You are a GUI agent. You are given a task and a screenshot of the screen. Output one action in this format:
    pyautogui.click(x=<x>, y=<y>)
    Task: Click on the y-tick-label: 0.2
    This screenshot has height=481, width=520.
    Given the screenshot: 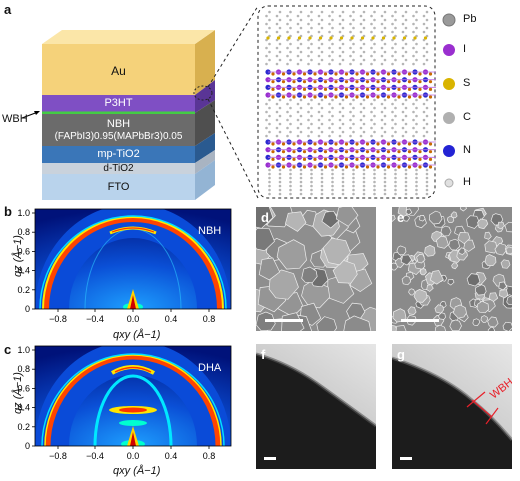 What is the action you would take?
    pyautogui.click(x=23, y=427)
    